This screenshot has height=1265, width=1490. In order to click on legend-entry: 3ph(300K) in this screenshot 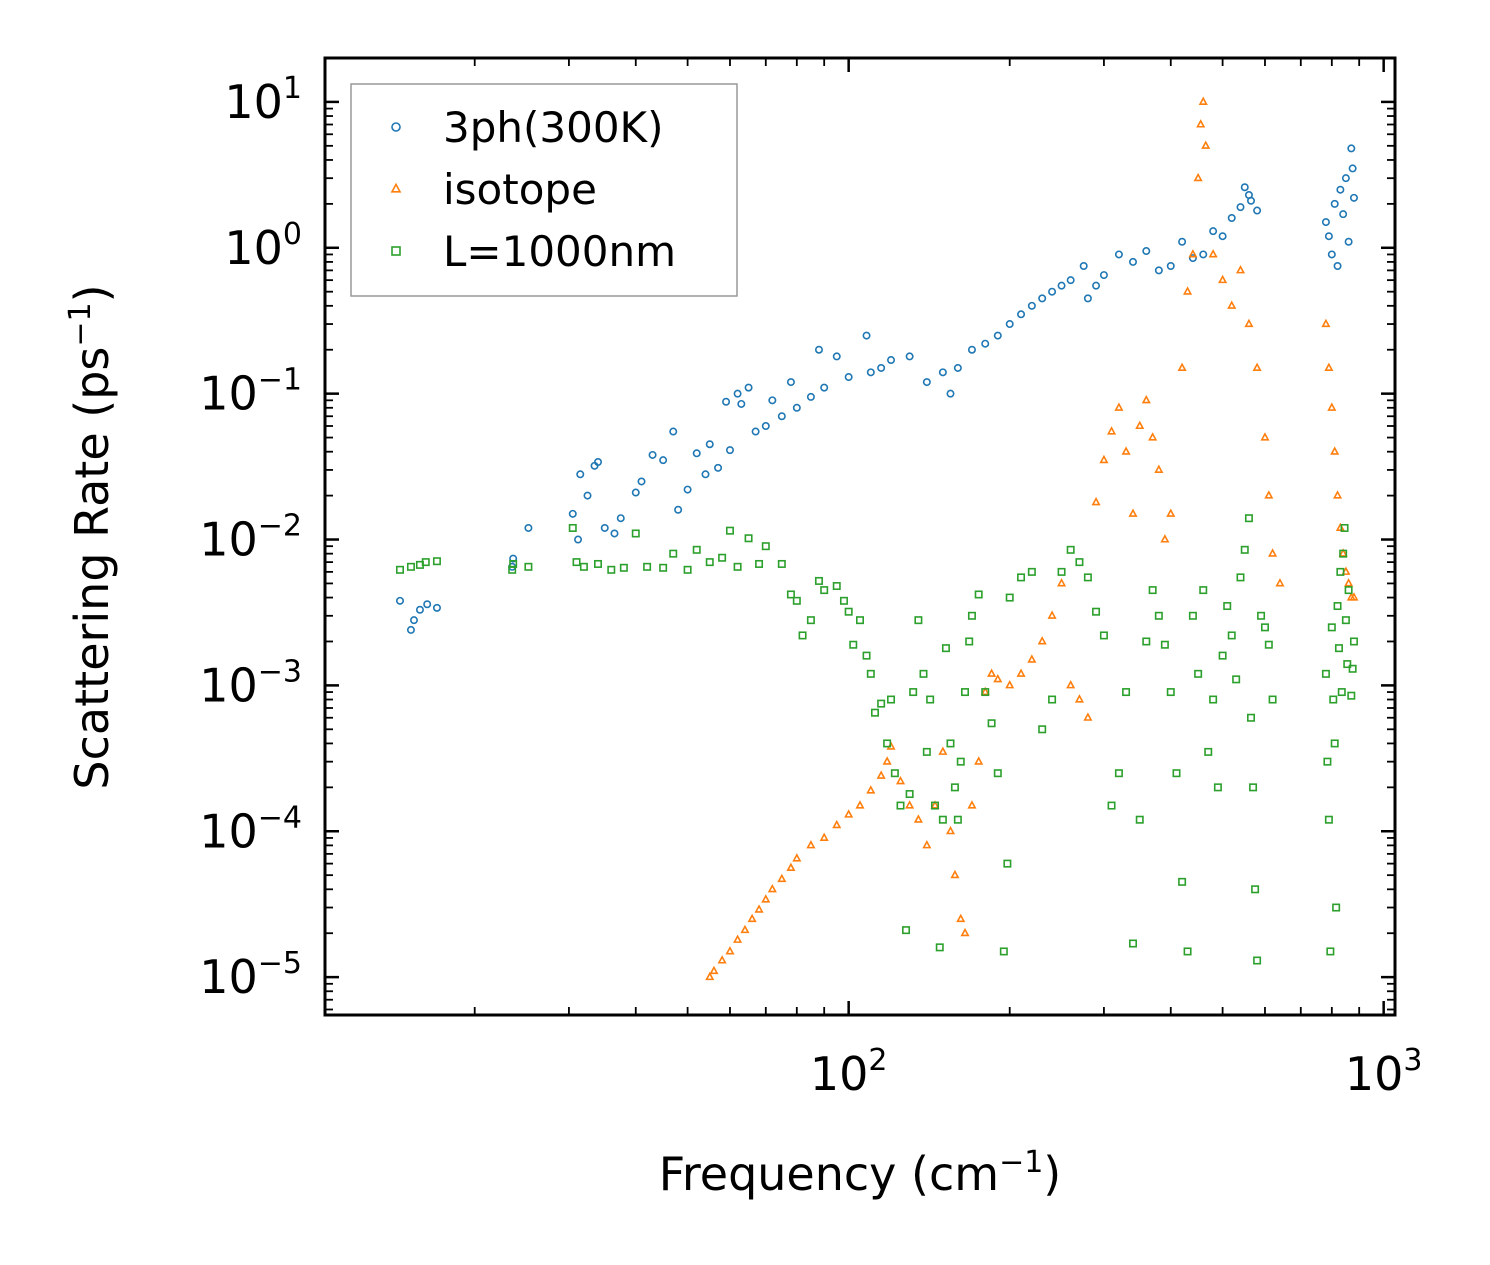, I will do `click(527, 127)`.